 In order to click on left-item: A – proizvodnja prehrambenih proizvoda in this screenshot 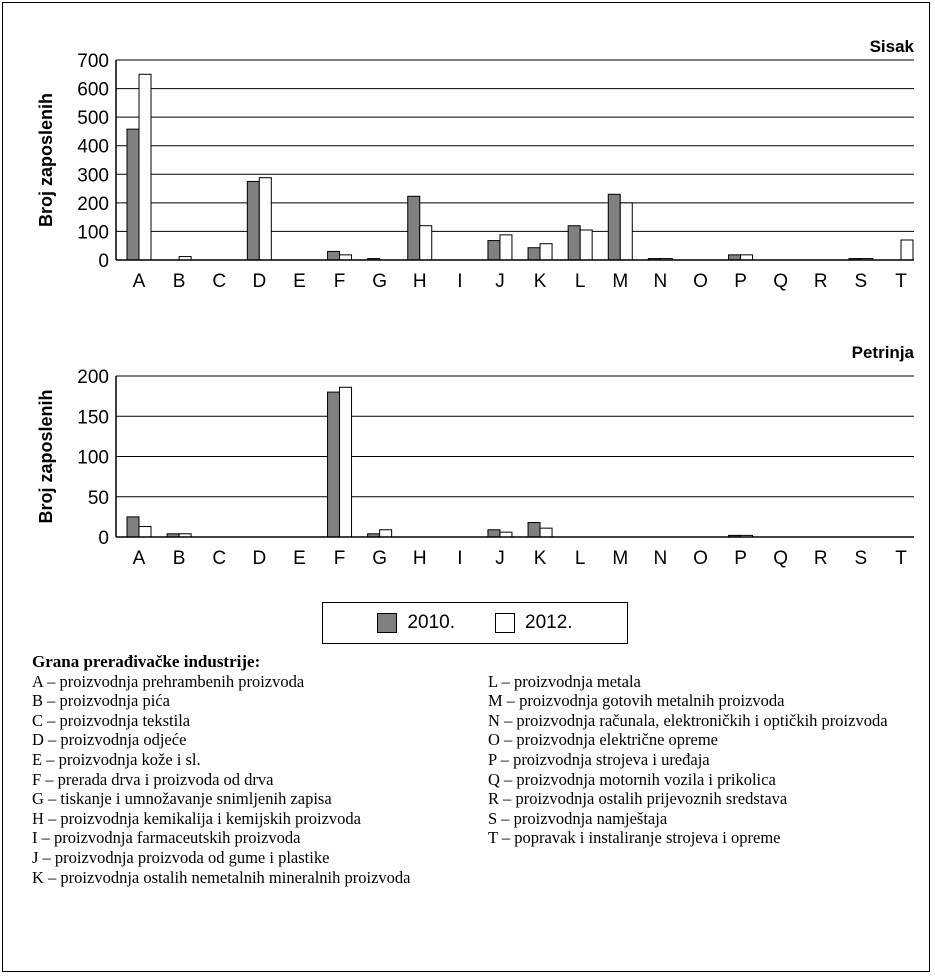, I will do `click(168, 681)`.